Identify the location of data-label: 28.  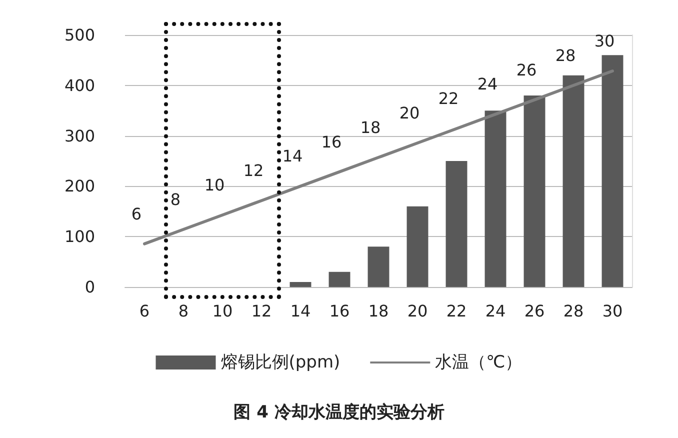
(565, 55).